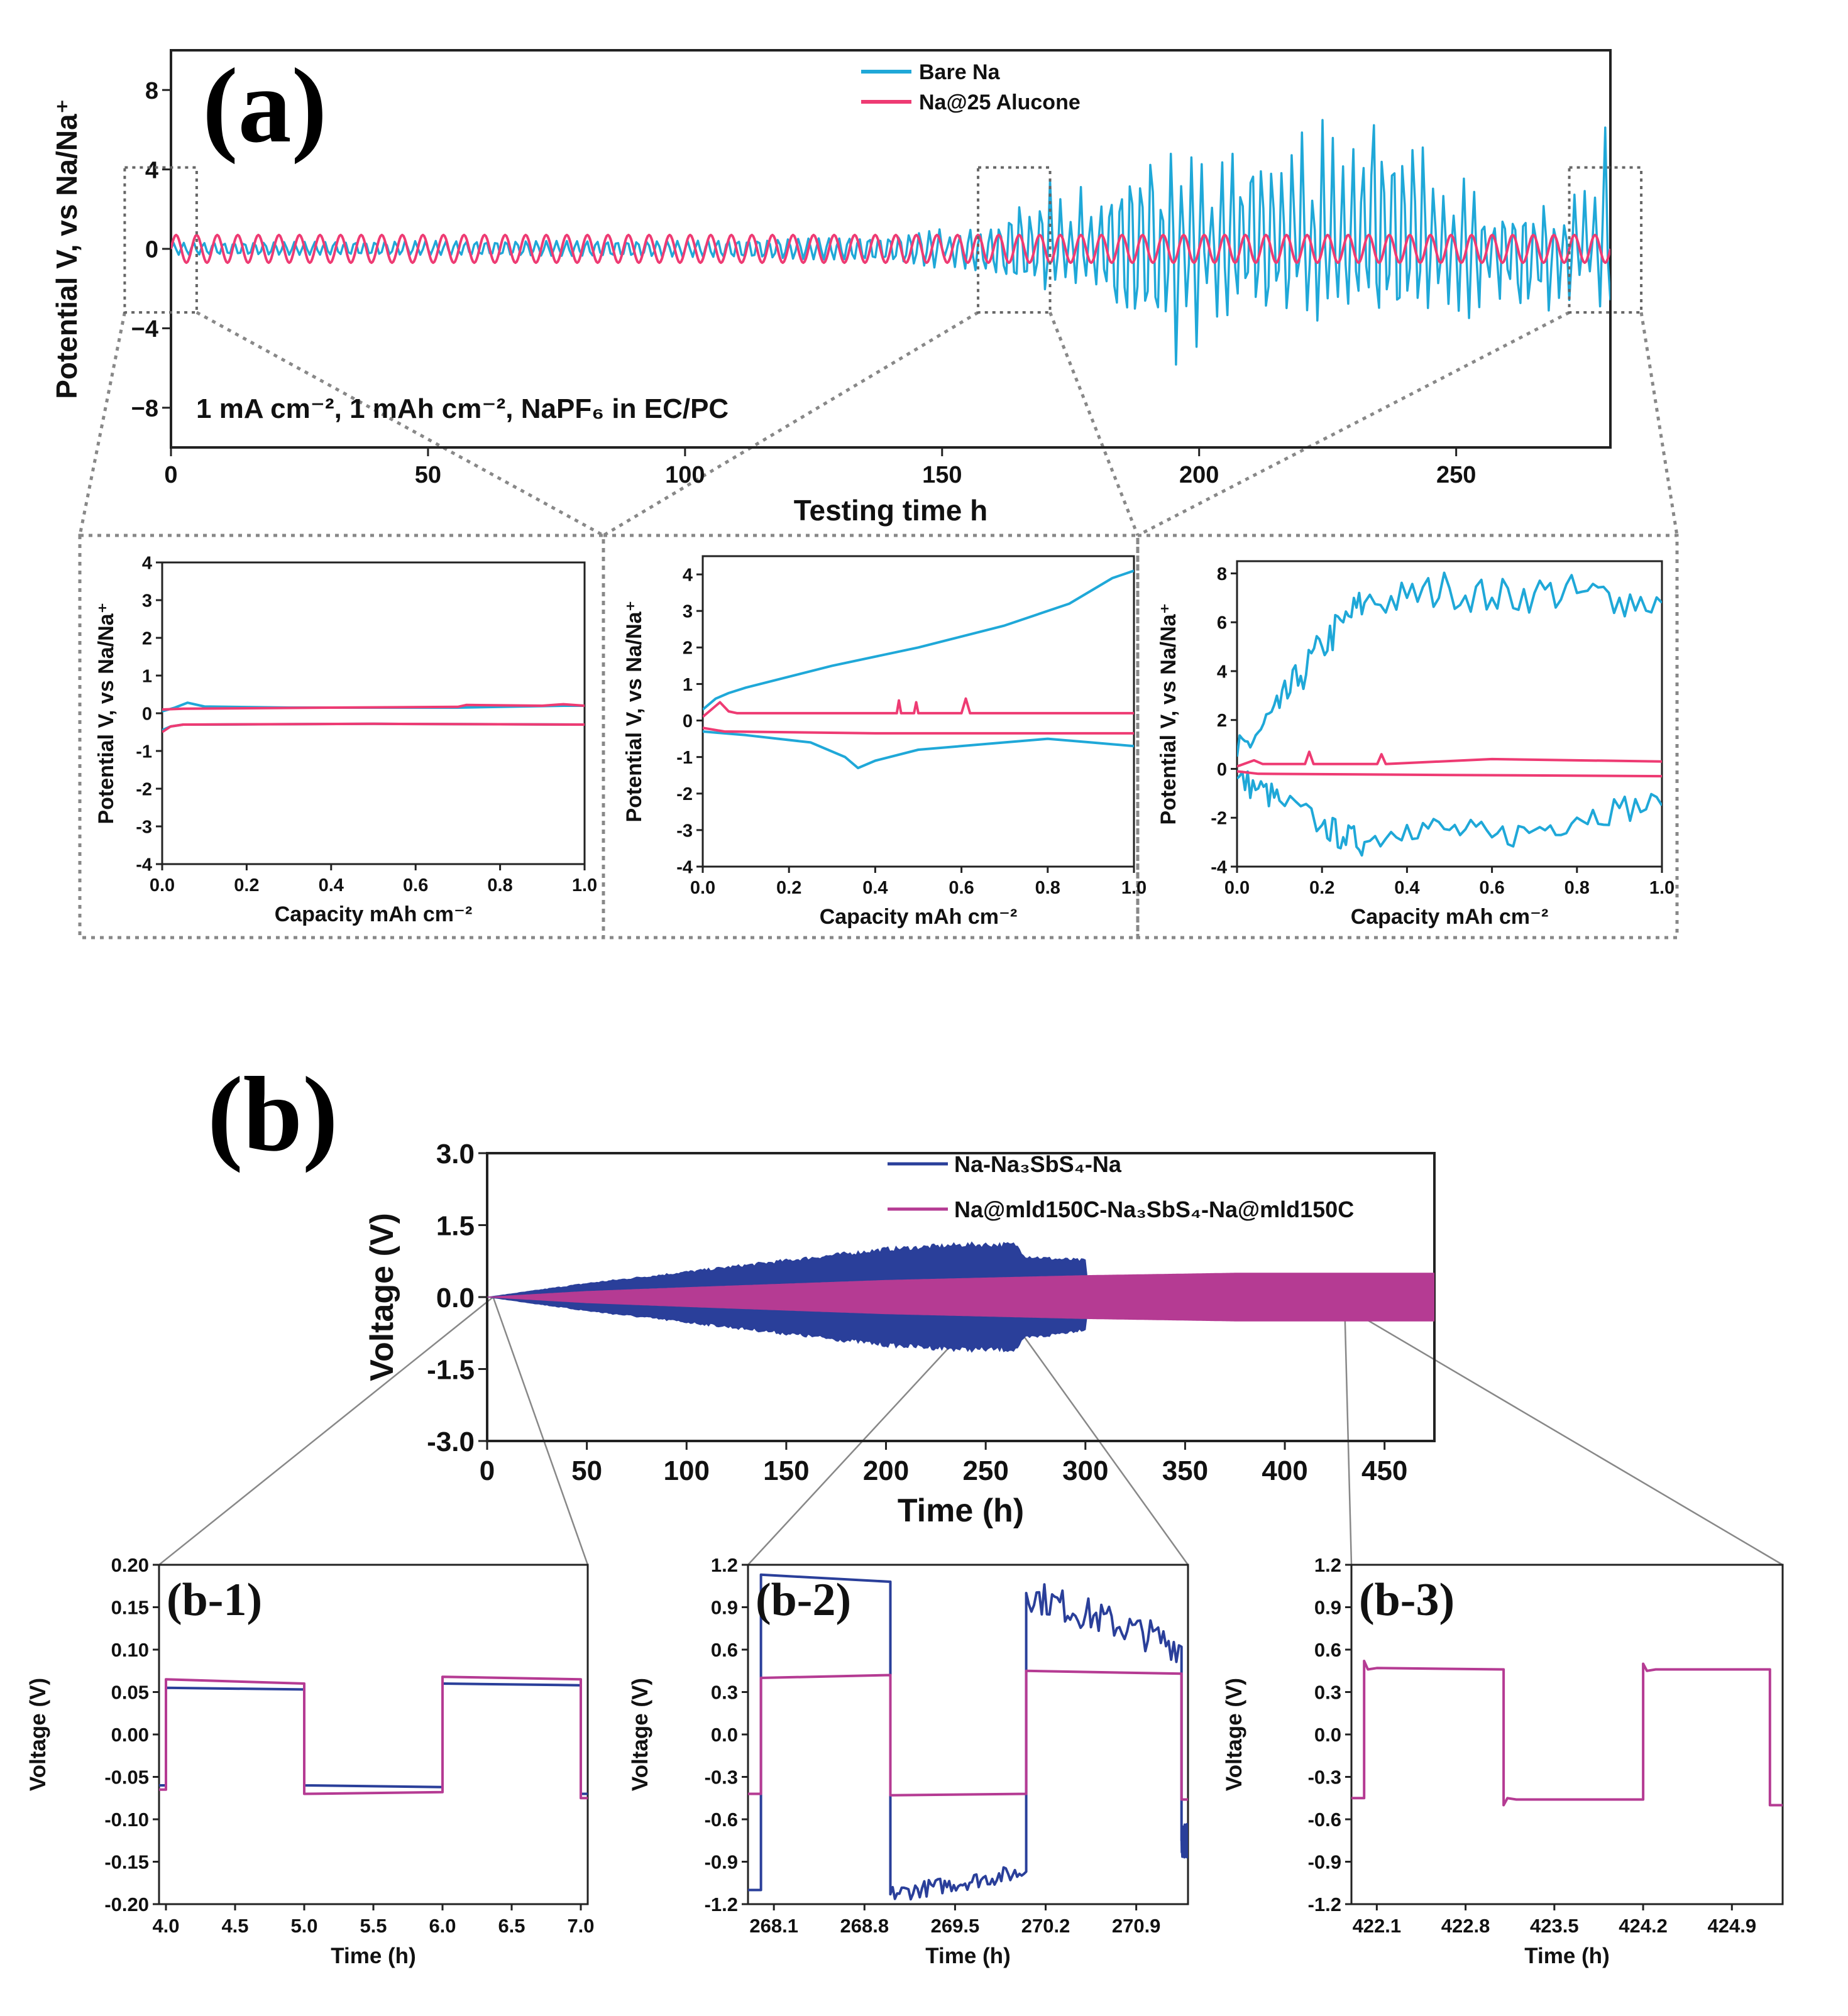  I want to click on b-1-xtick-label: 4.5, so click(234, 1926).